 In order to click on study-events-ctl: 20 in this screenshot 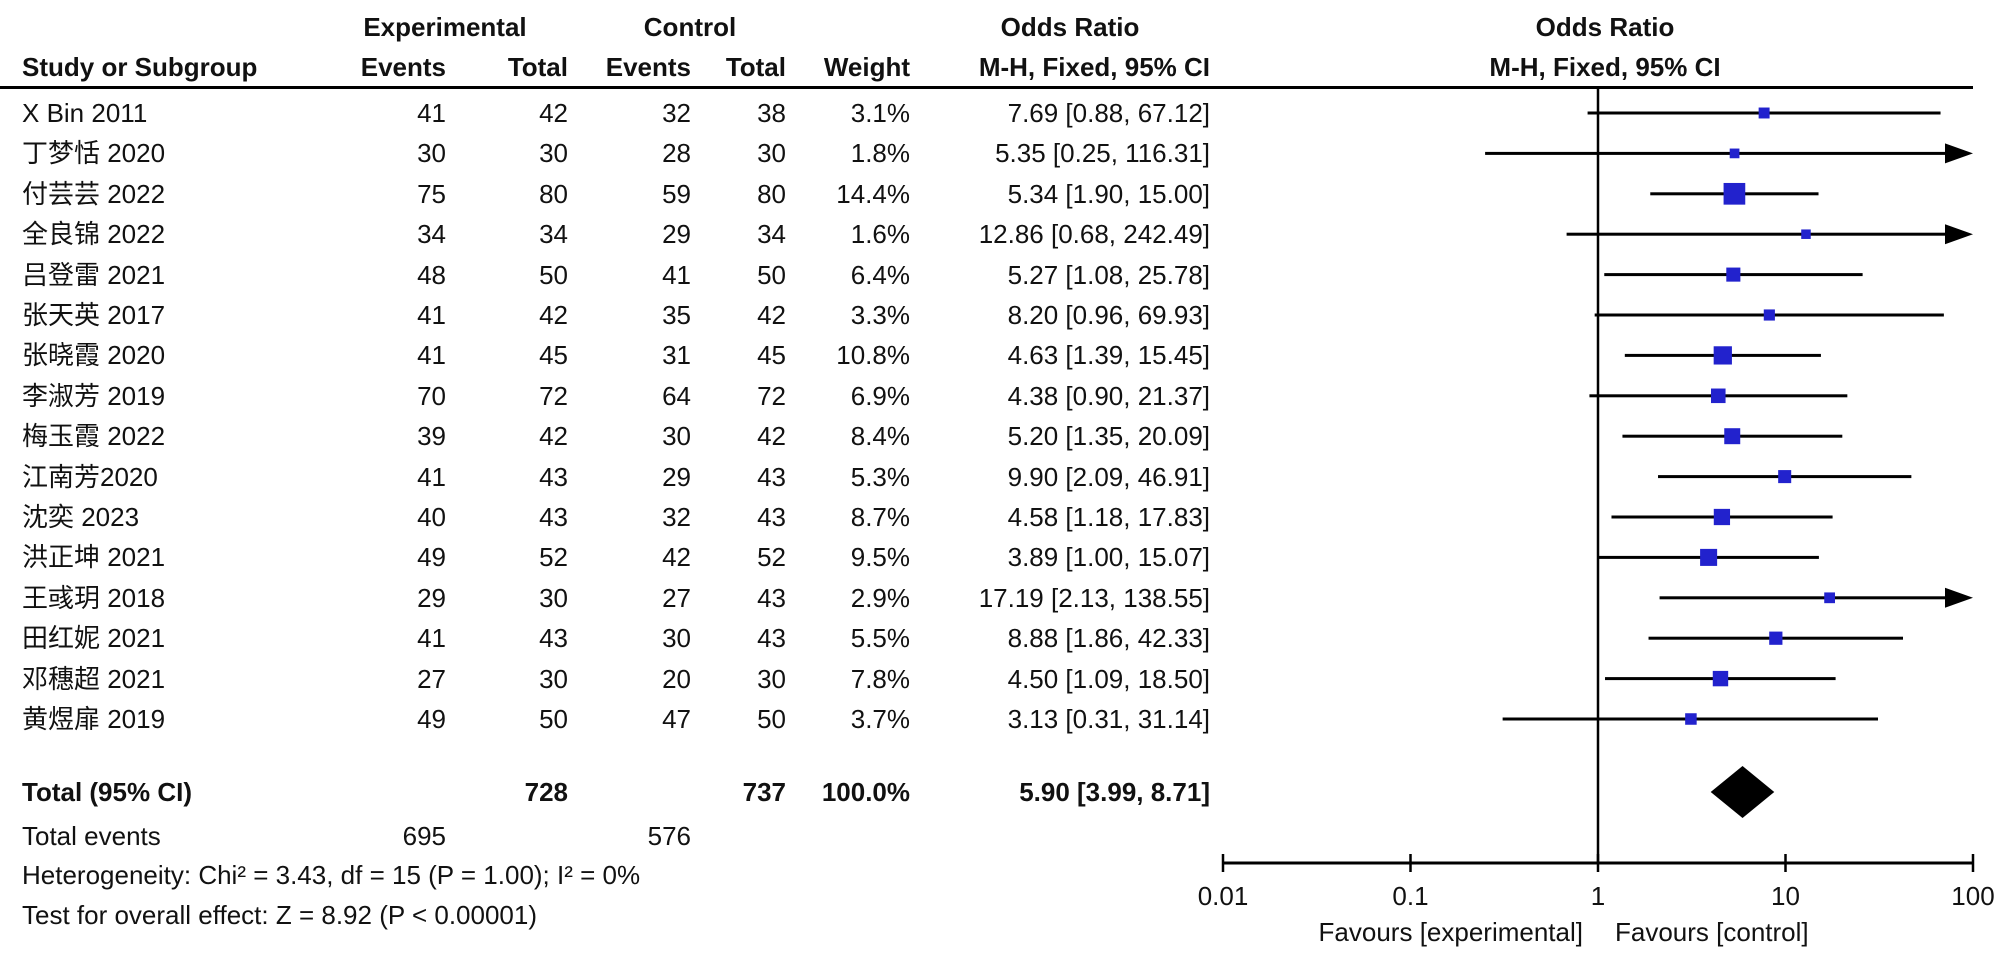, I will do `click(676, 678)`.